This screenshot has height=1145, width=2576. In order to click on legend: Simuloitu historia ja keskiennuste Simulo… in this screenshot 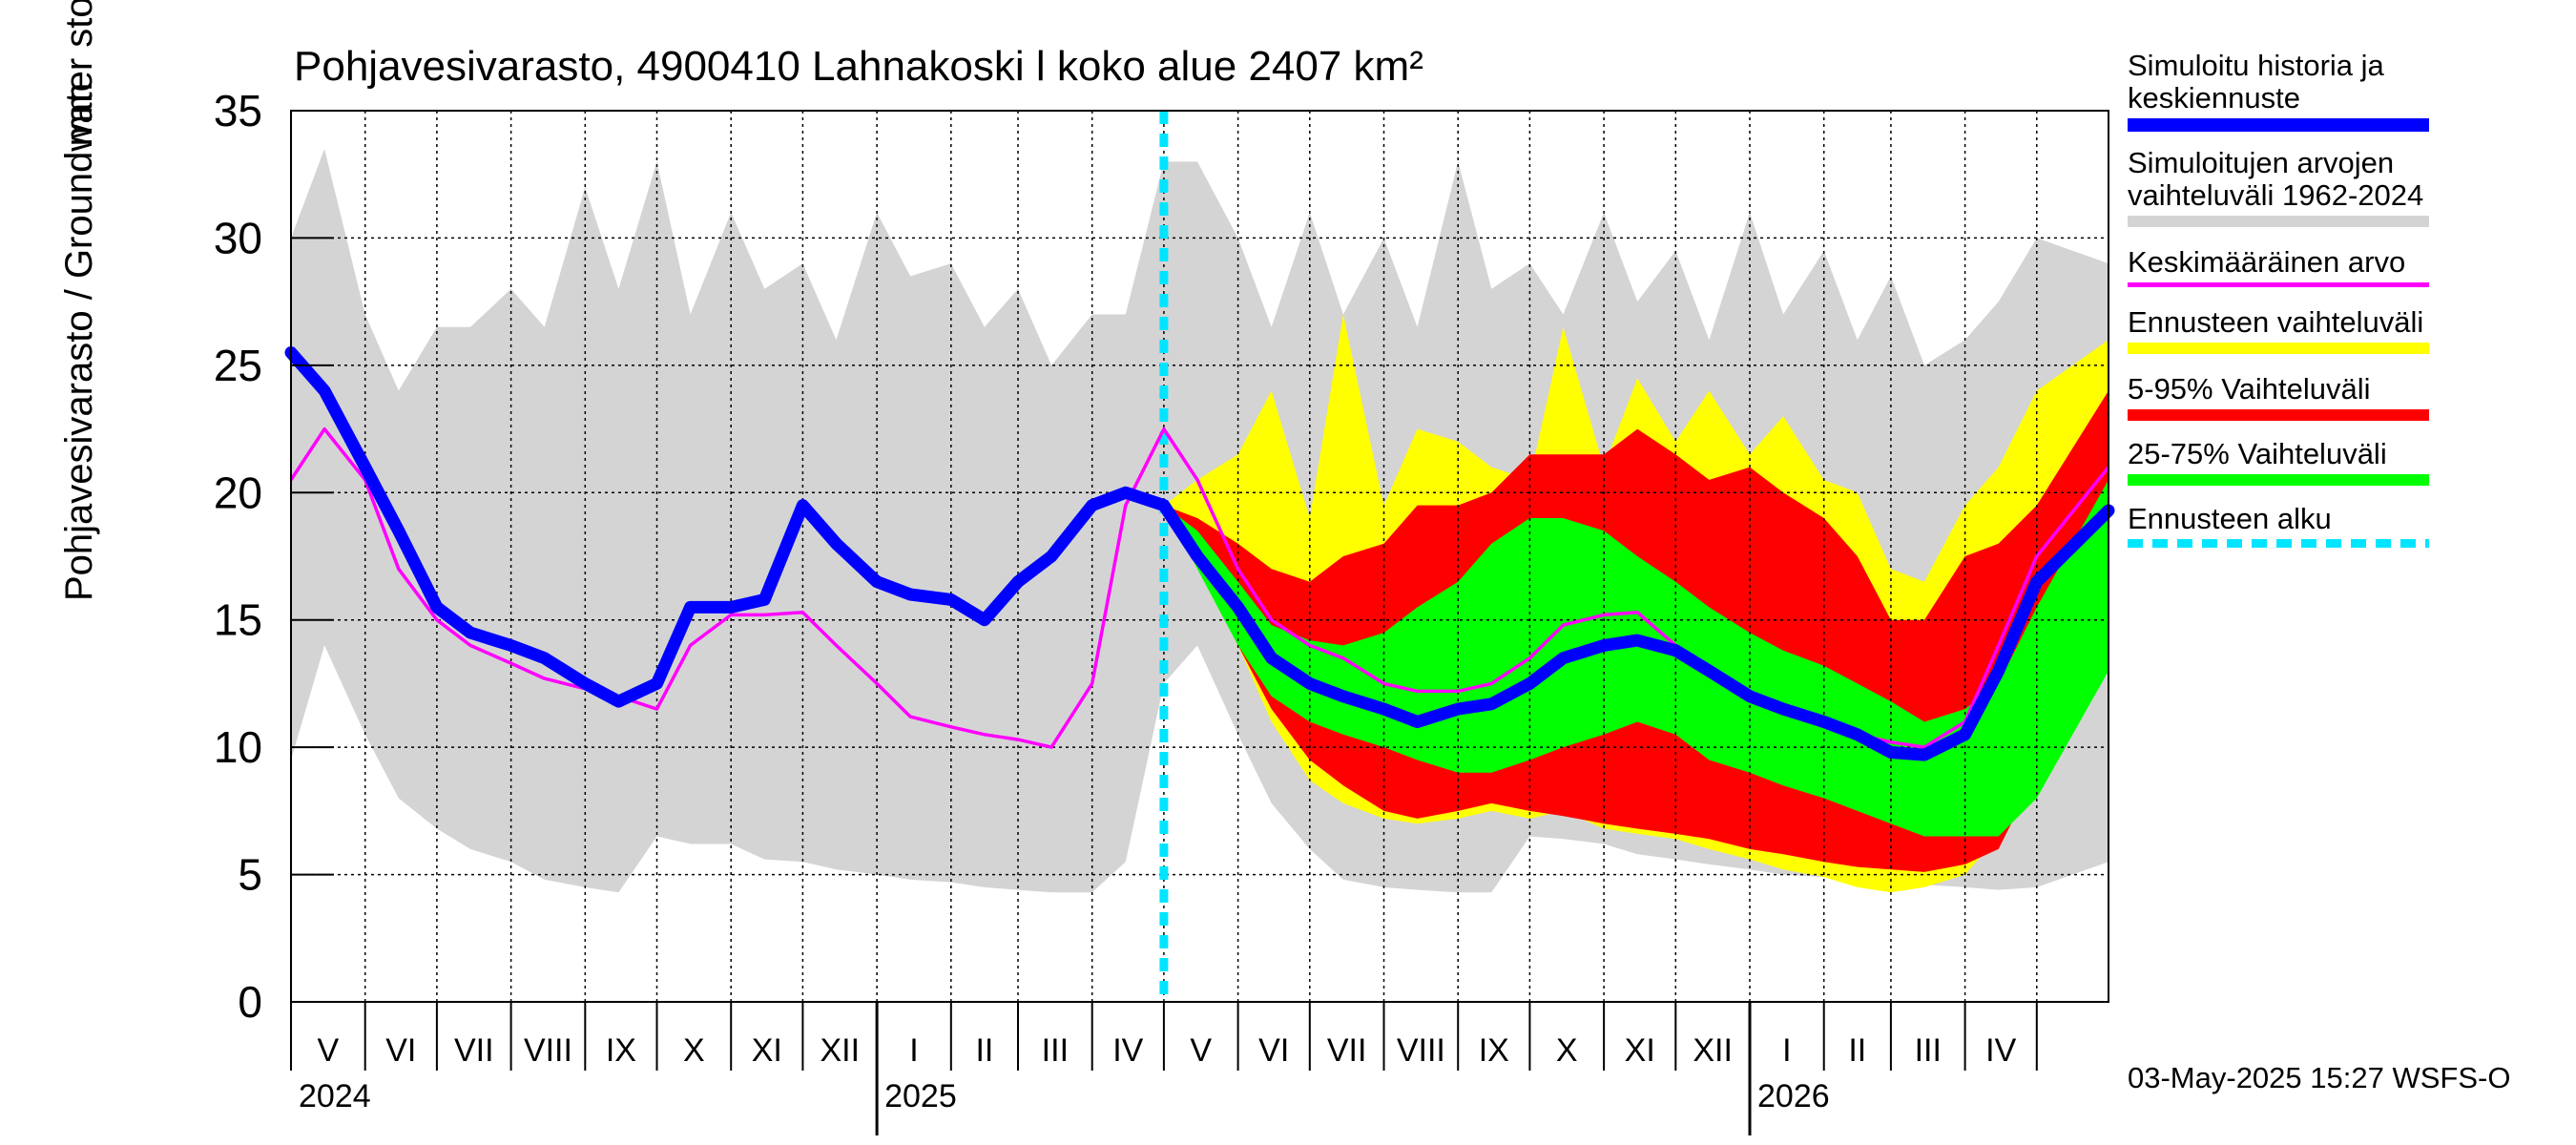, I will do `click(2299, 299)`.